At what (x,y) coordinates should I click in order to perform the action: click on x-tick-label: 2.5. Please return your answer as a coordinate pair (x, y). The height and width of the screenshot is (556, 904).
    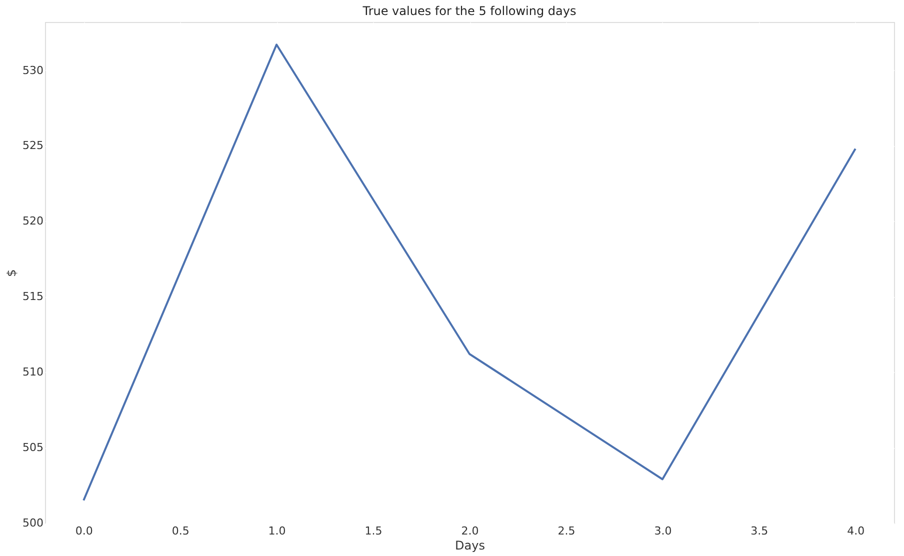
    Looking at the image, I should click on (567, 531).